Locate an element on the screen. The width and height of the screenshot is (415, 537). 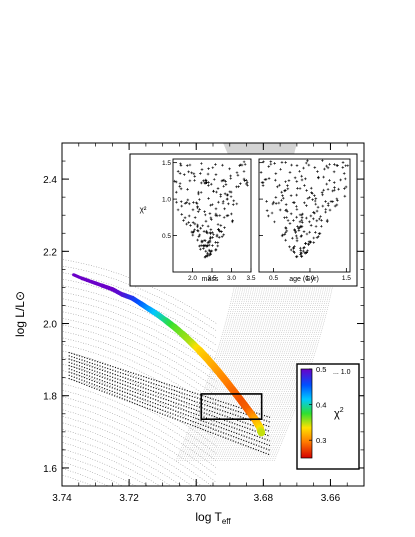
inset-x-tick-label: 1.0 is located at coordinates (309, 278).